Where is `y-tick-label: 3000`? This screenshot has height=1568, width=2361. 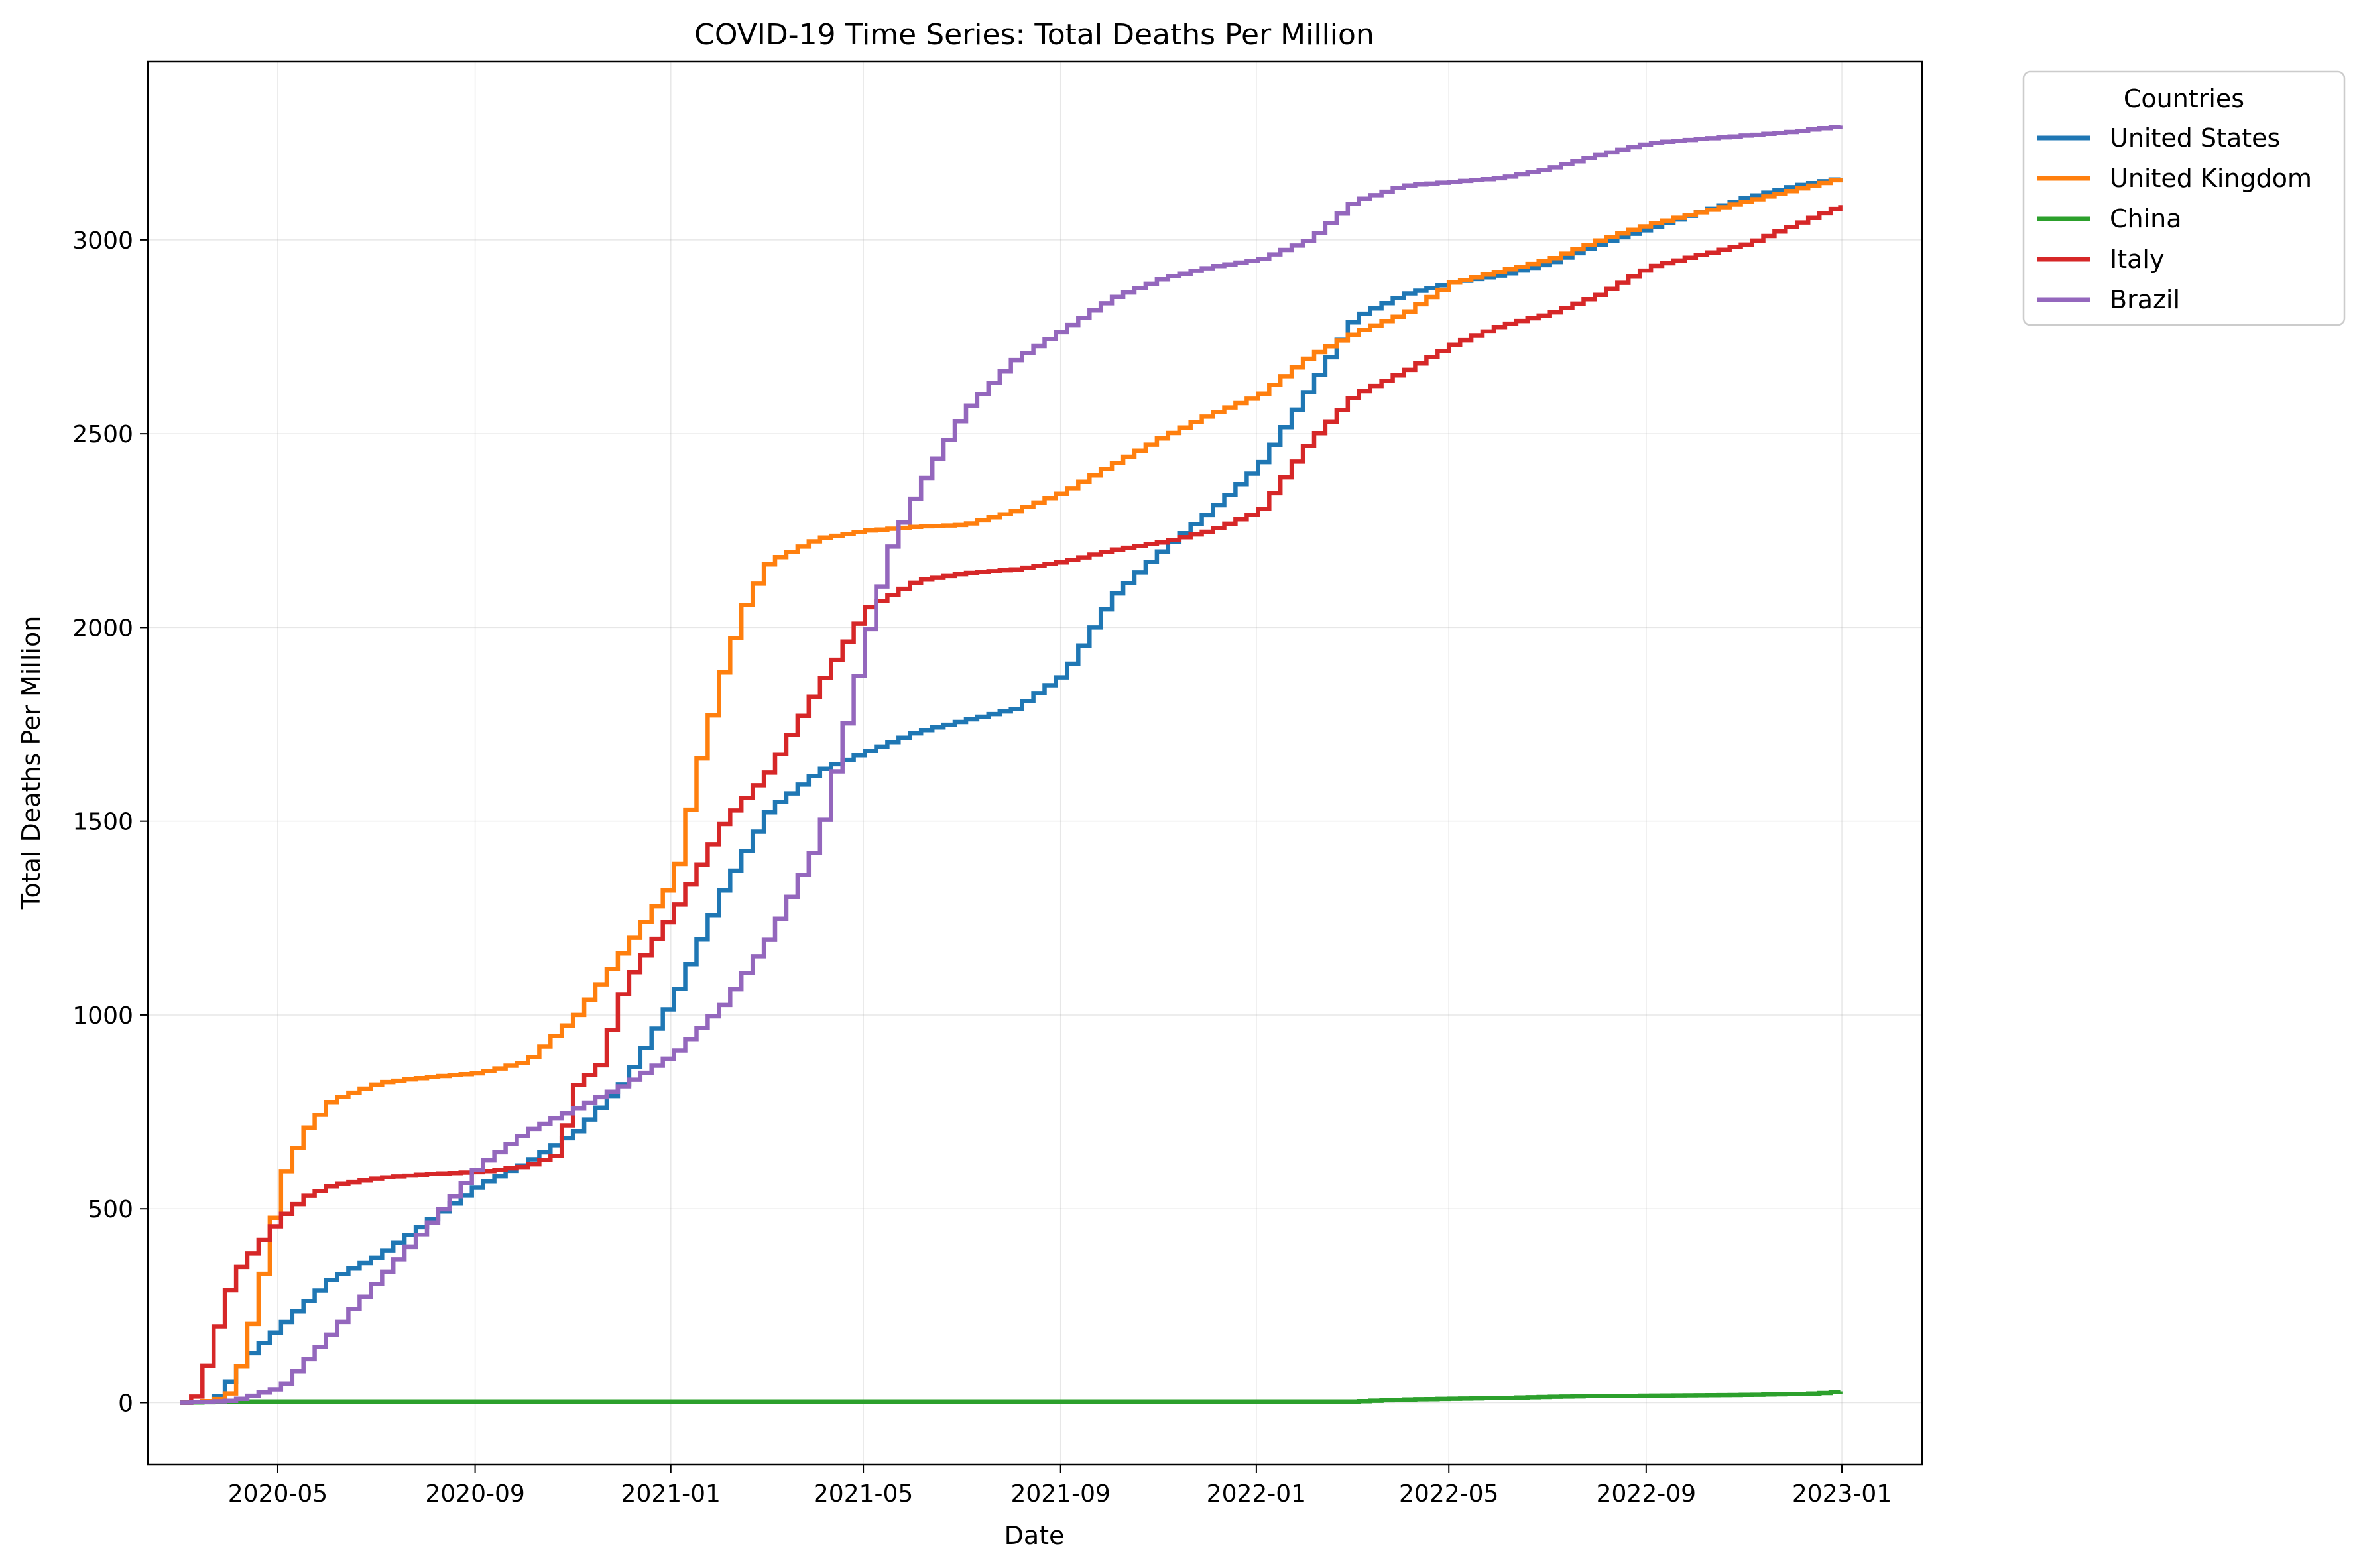
y-tick-label: 3000 is located at coordinates (102, 241).